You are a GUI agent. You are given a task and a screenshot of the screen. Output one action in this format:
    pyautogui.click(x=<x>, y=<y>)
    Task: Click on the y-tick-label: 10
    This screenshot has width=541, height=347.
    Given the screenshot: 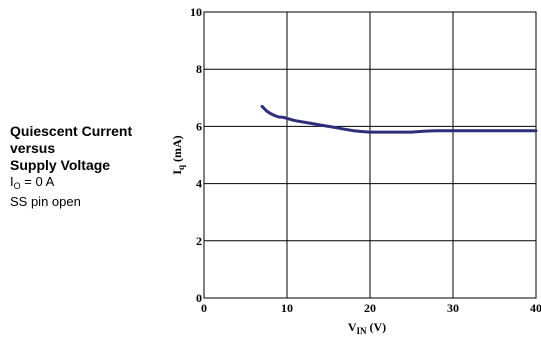 What is the action you would take?
    pyautogui.click(x=196, y=12)
    